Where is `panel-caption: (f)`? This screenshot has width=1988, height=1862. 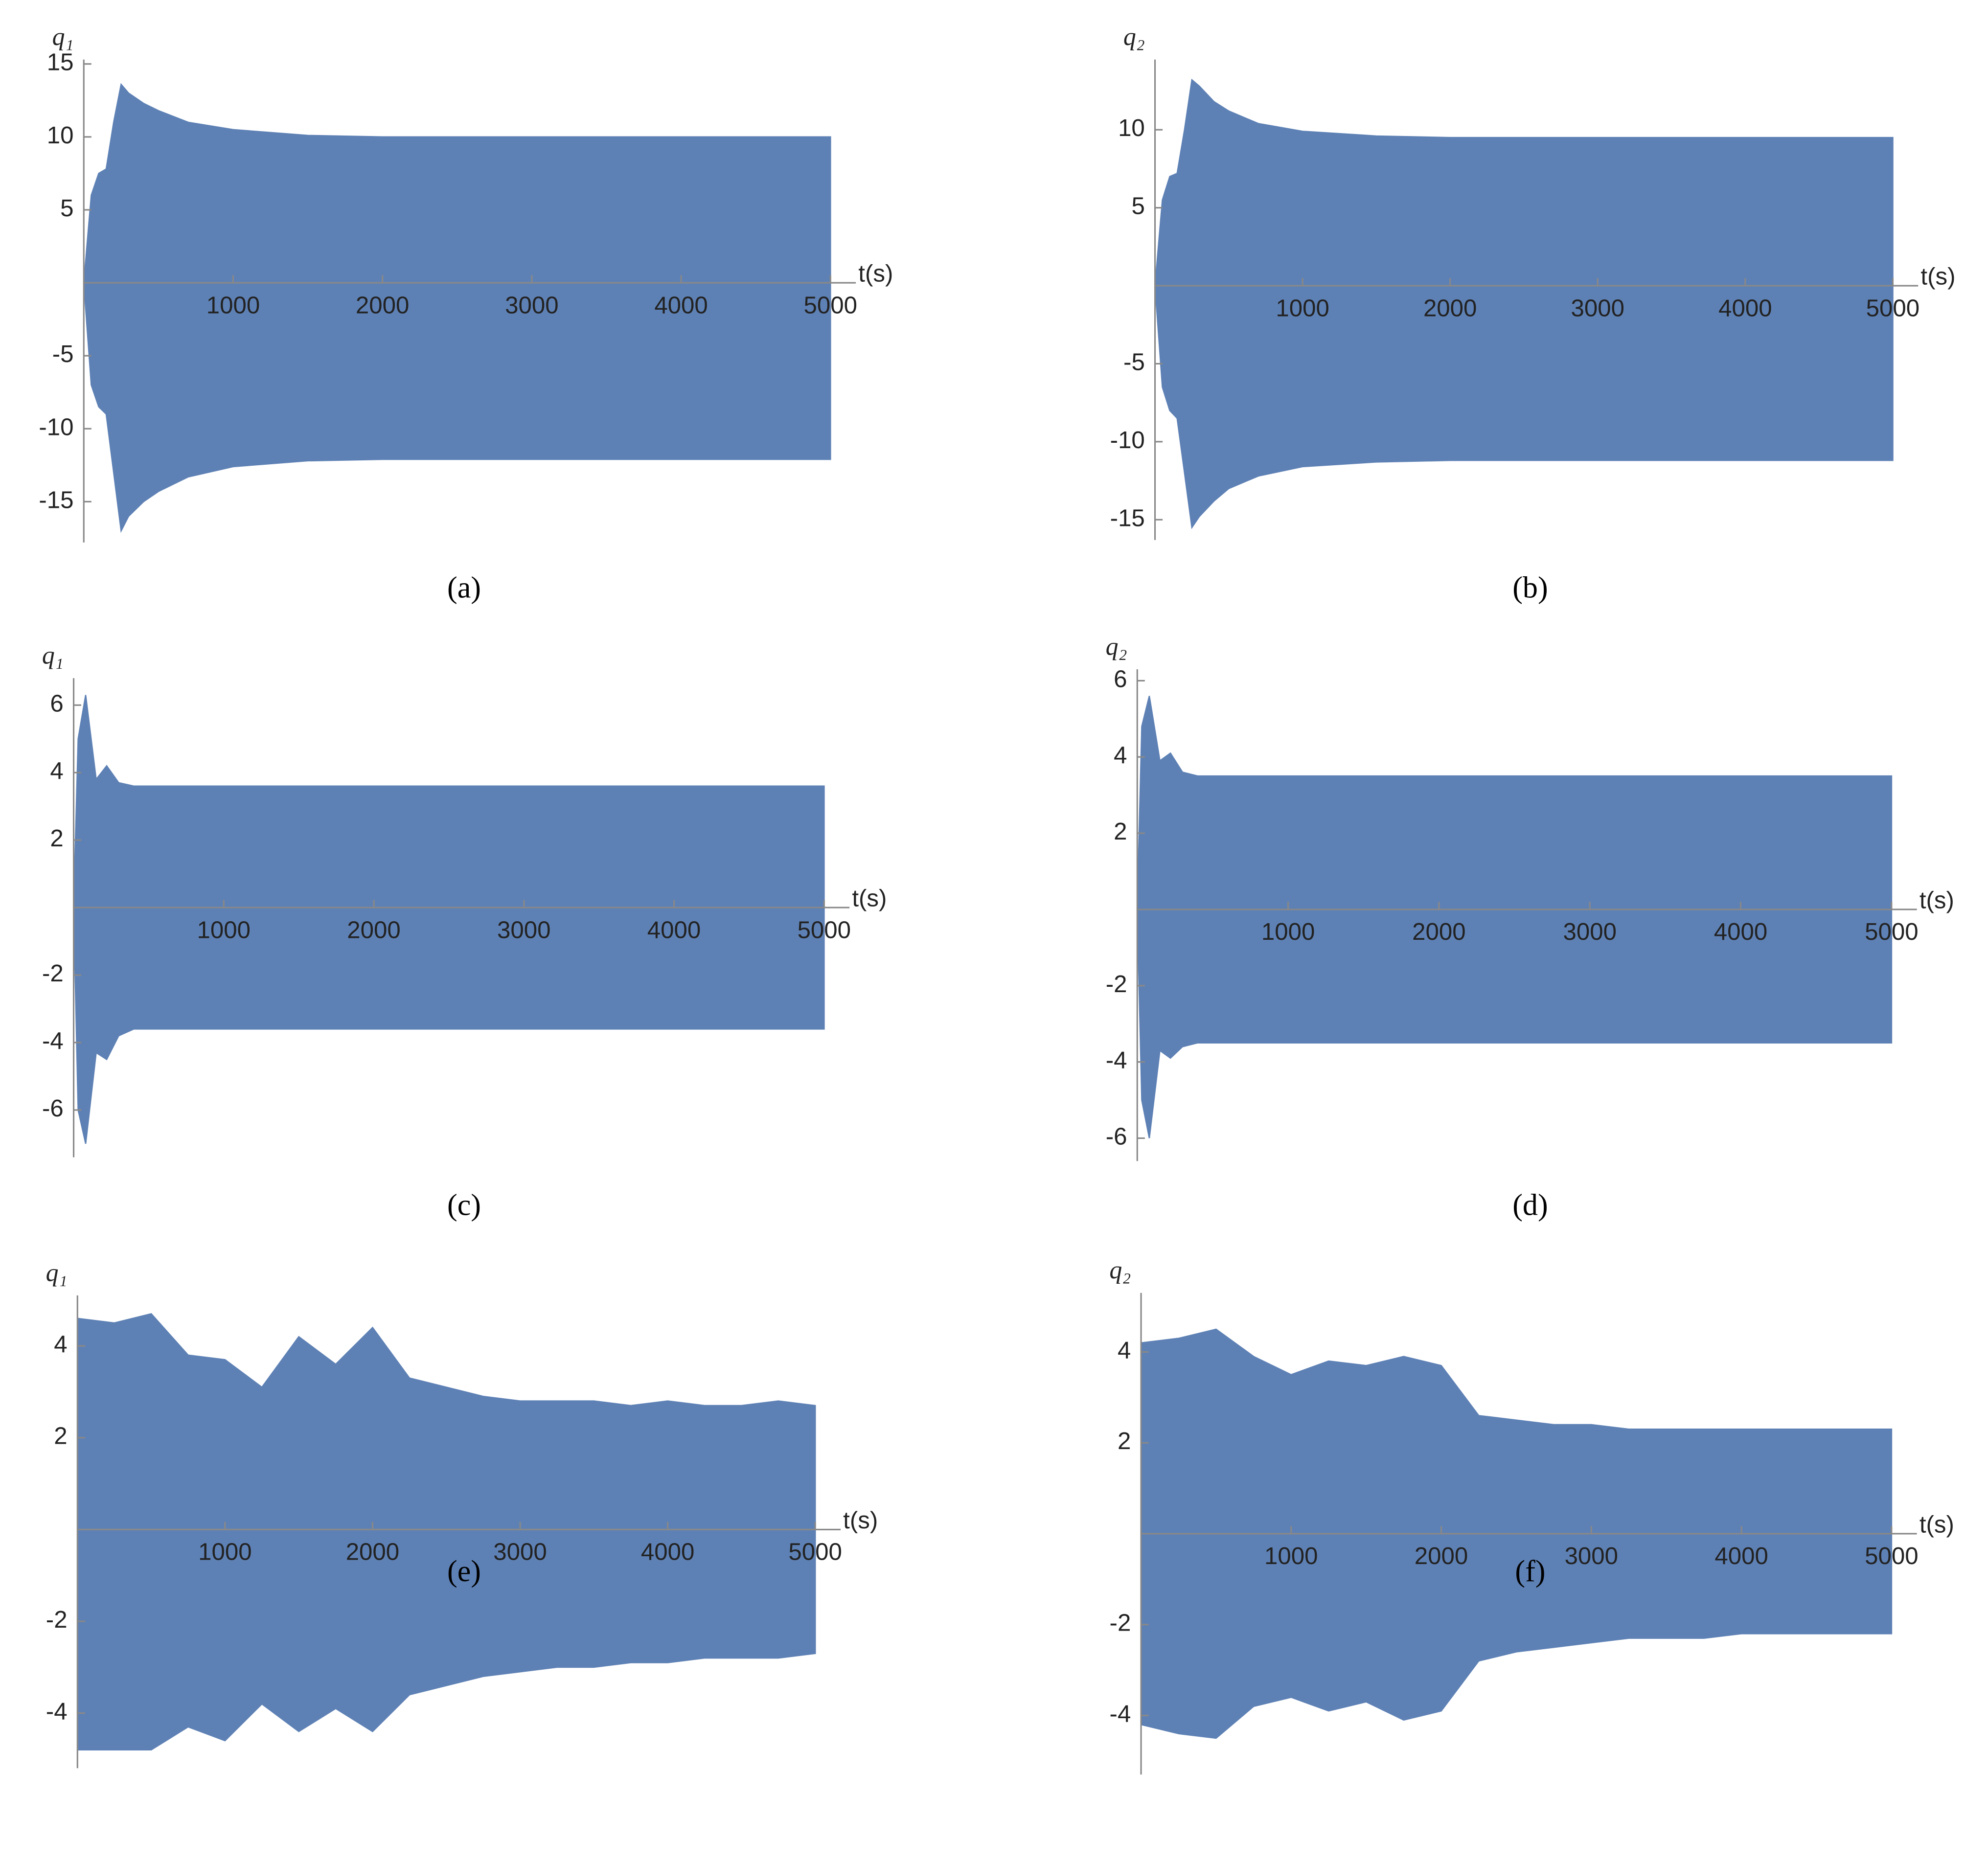
panel-caption: (f) is located at coordinates (1530, 1572).